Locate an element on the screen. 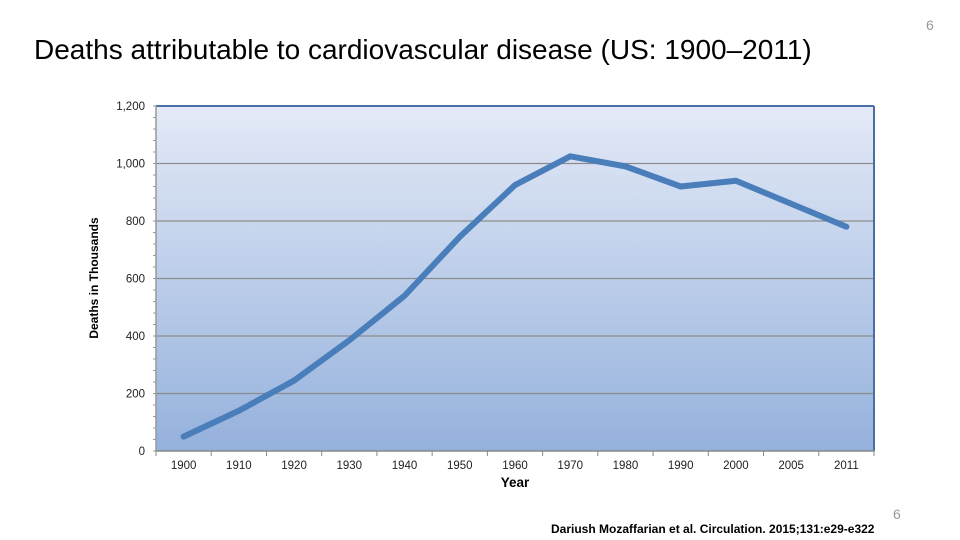 This screenshot has width=960, height=540. x-tick-label: 1900 is located at coordinates (184, 466).